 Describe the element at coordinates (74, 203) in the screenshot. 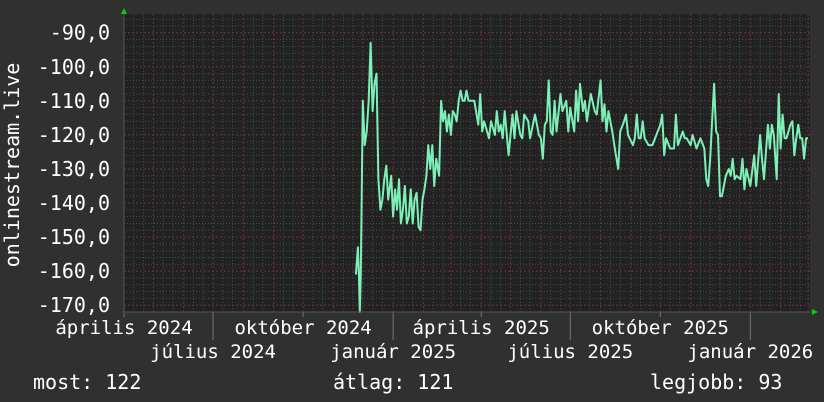

I see `y-tick-label: -140,0` at that location.